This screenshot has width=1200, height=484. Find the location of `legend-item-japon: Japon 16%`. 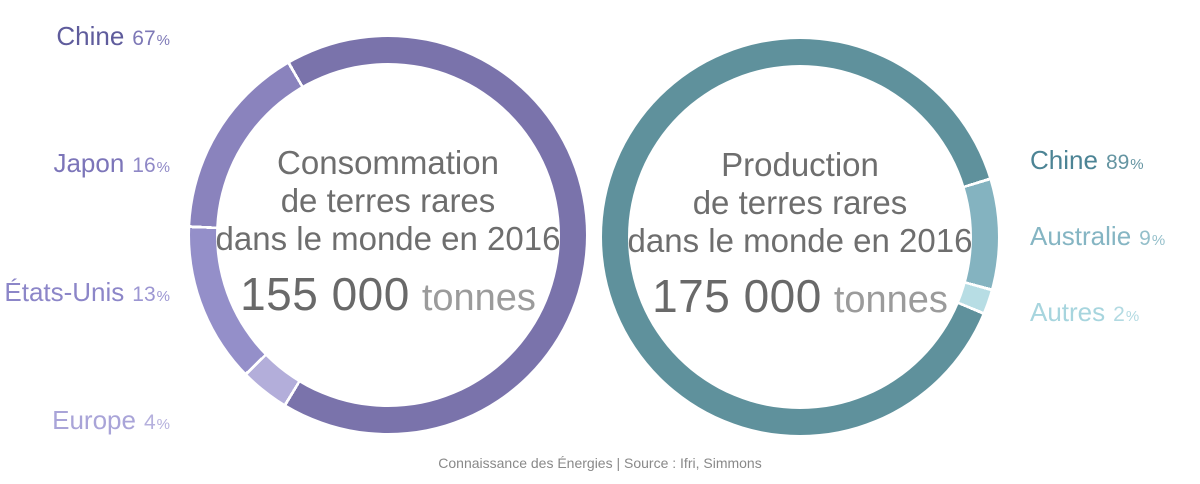

legend-item-japon: Japon 16% is located at coordinates (85, 165).